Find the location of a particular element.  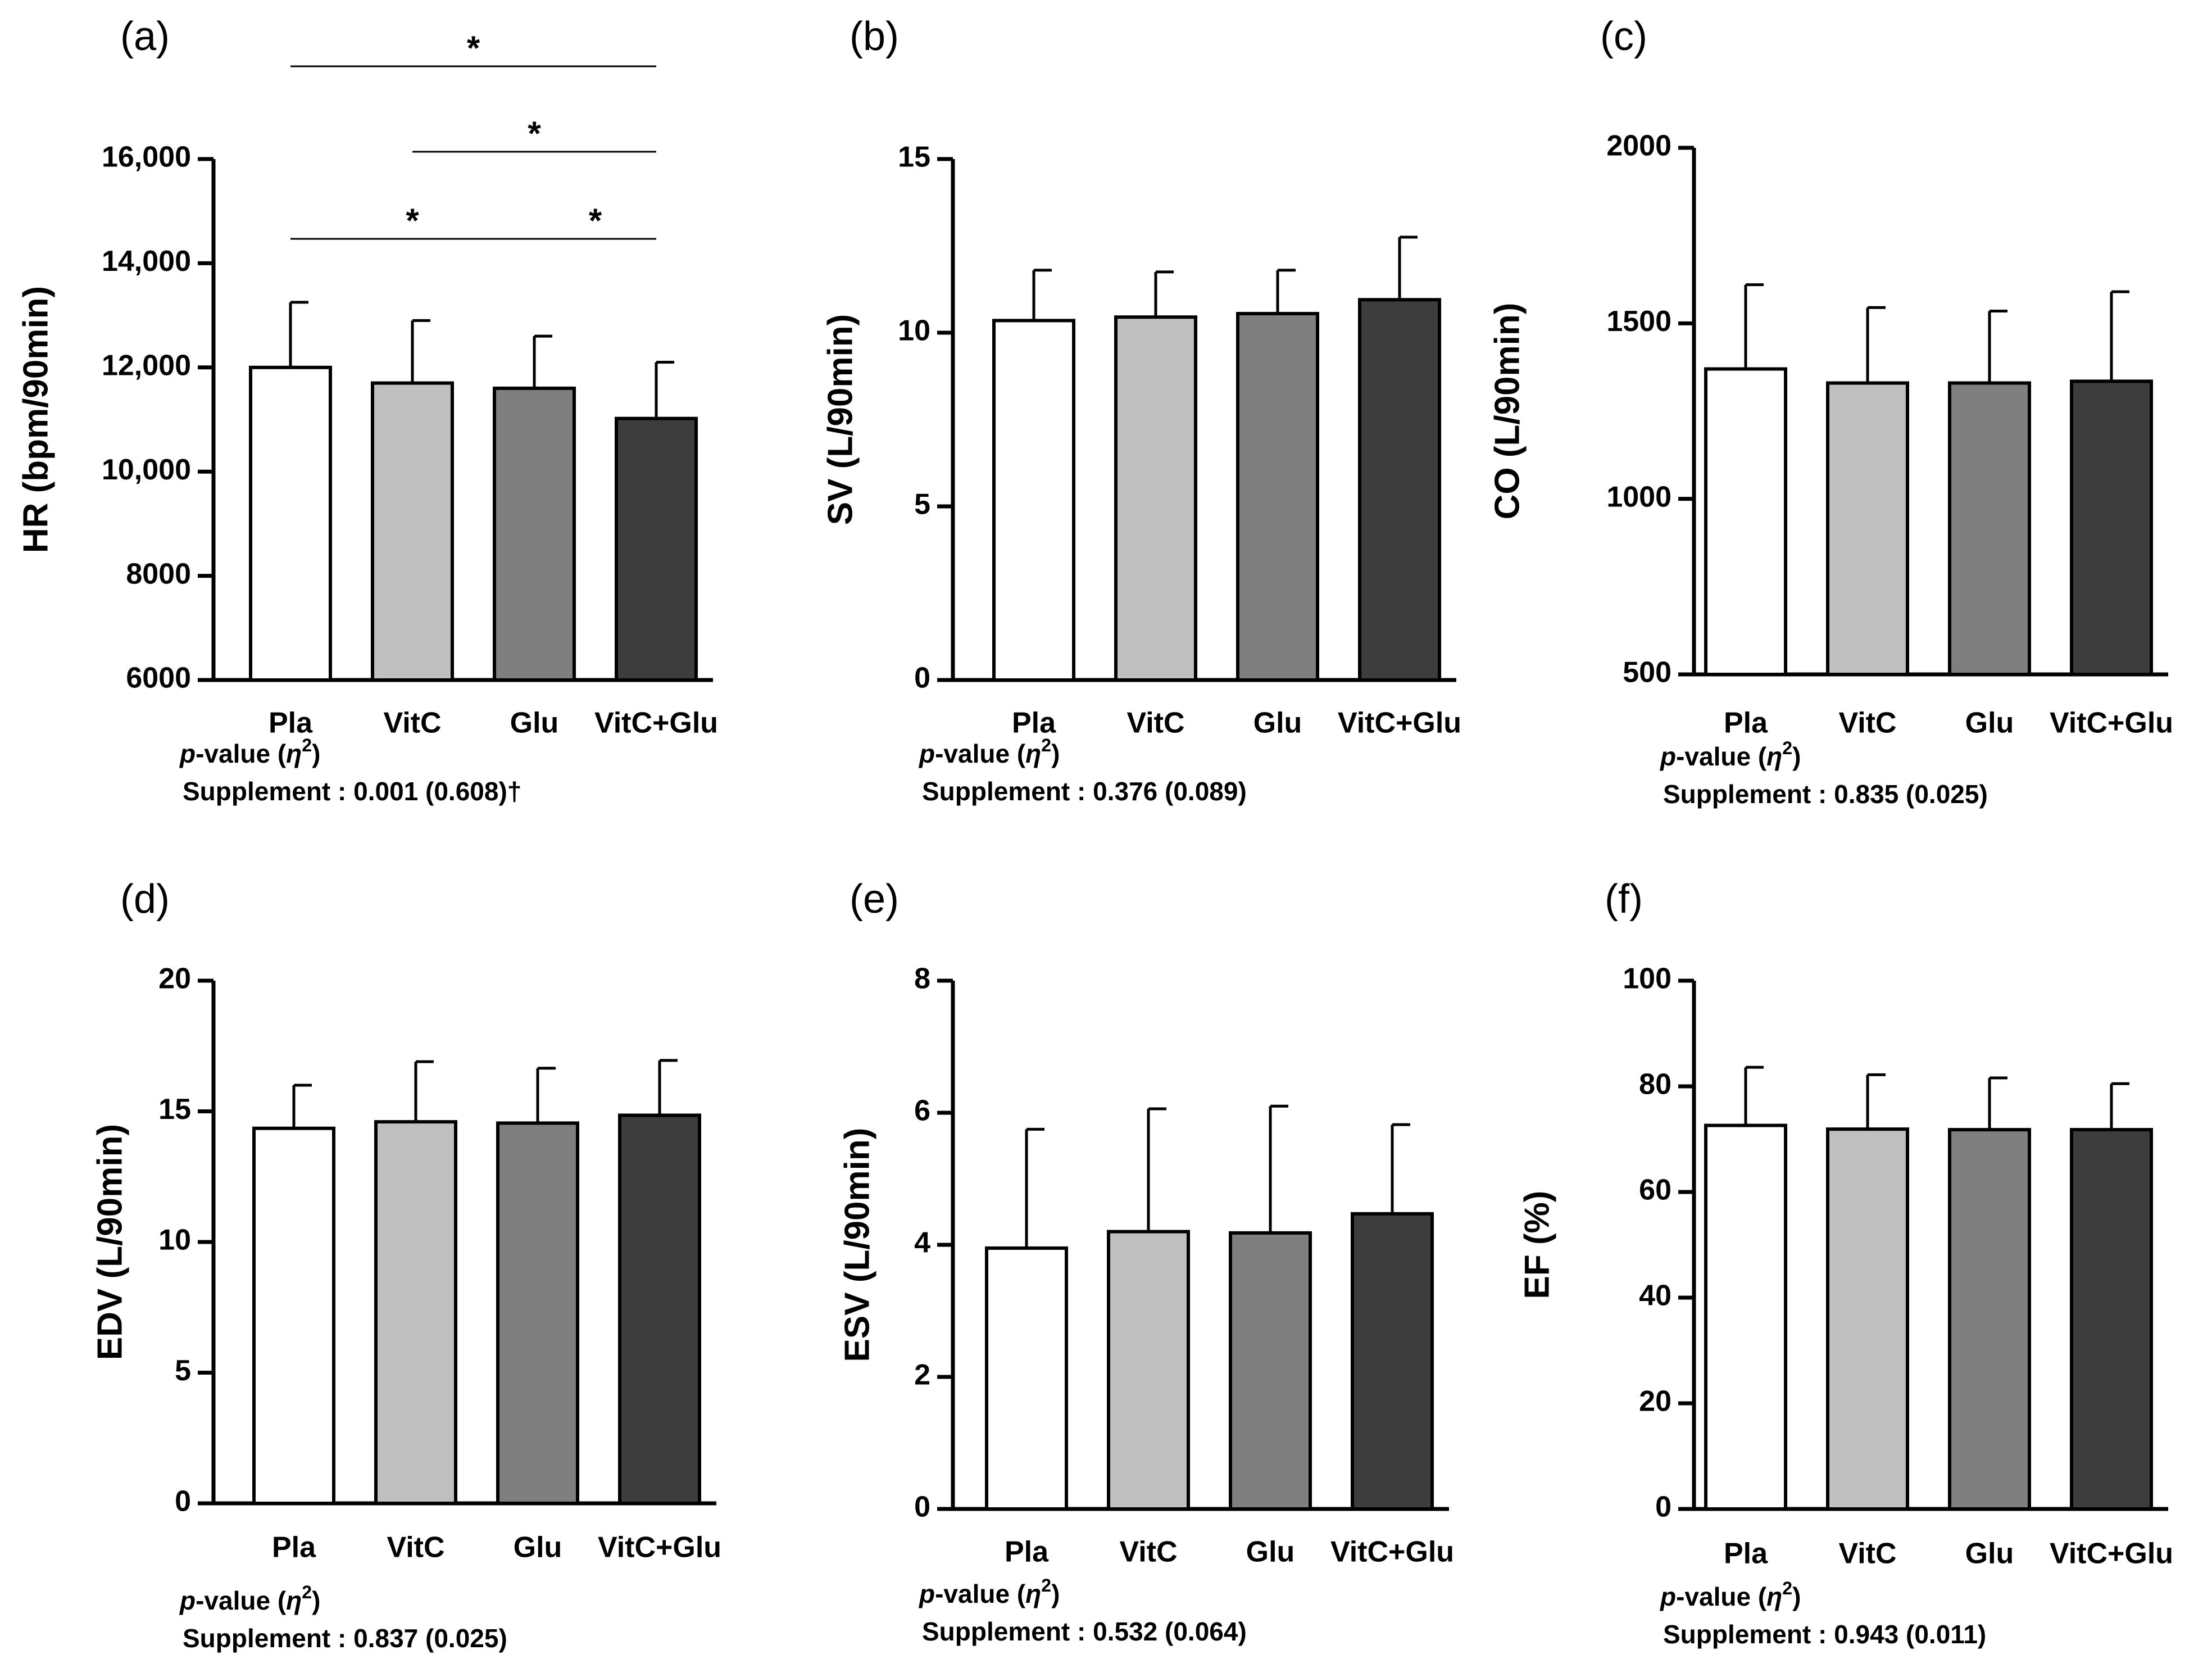

pvalue-line: Supplement : 0.837 (0.025) is located at coordinates (345, 1638).